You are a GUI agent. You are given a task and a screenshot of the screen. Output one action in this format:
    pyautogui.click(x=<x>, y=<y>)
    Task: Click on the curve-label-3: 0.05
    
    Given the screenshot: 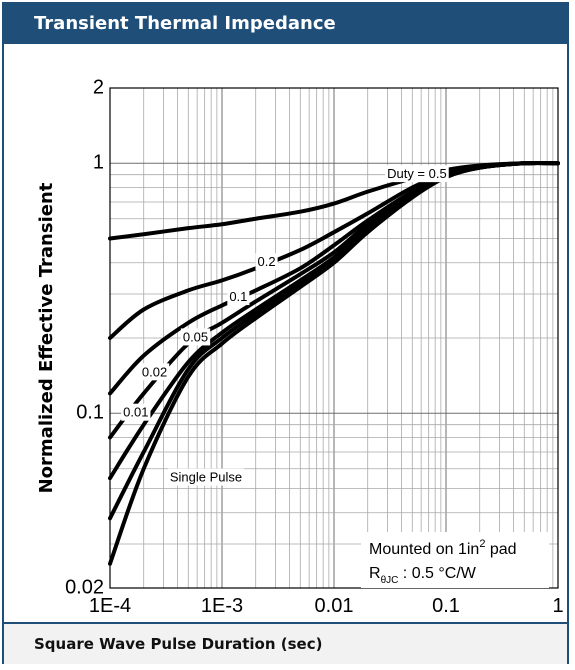 What is the action you would take?
    pyautogui.click(x=195, y=336)
    